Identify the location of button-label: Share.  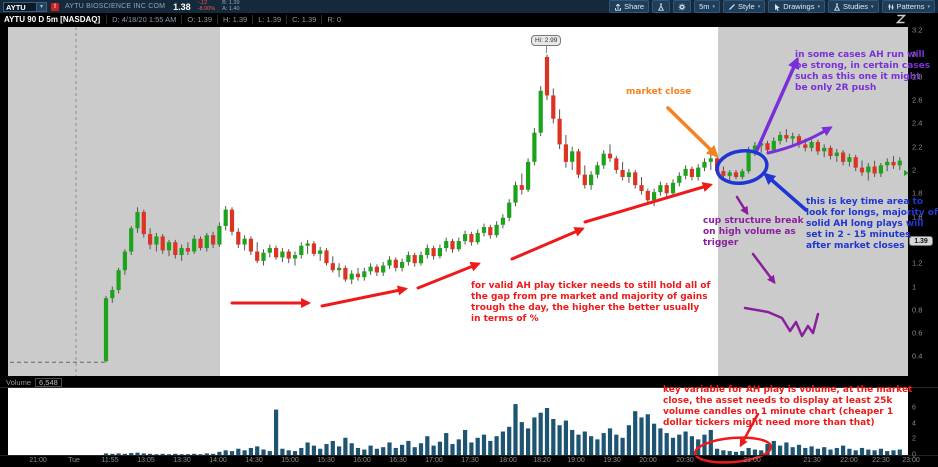
(634, 6).